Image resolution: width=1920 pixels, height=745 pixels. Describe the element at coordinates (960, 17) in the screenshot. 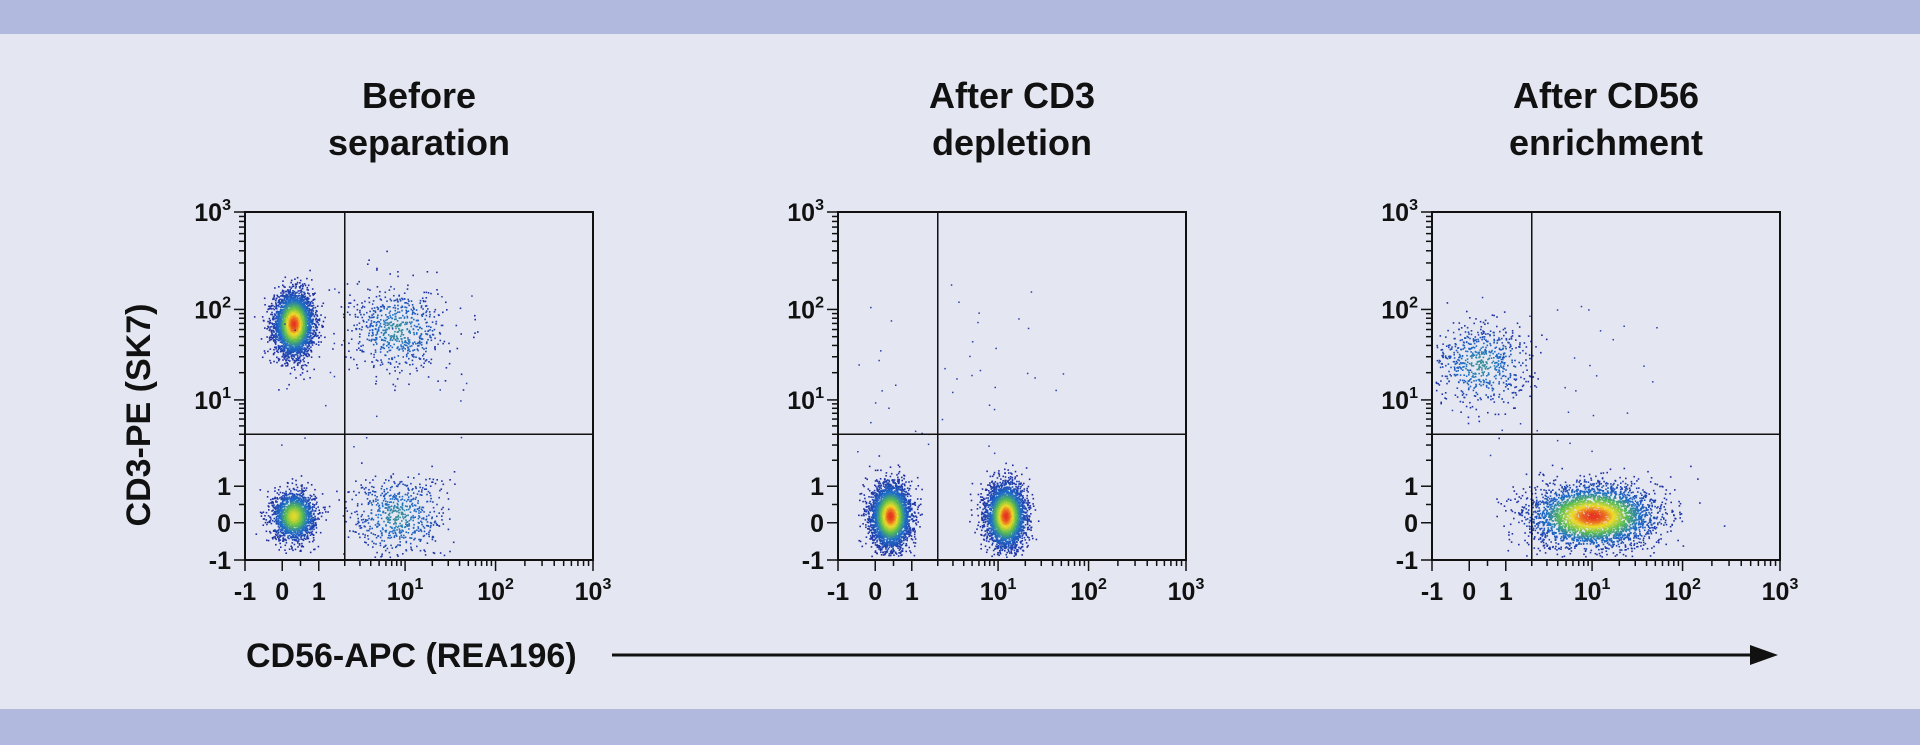

I see `top-band` at that location.